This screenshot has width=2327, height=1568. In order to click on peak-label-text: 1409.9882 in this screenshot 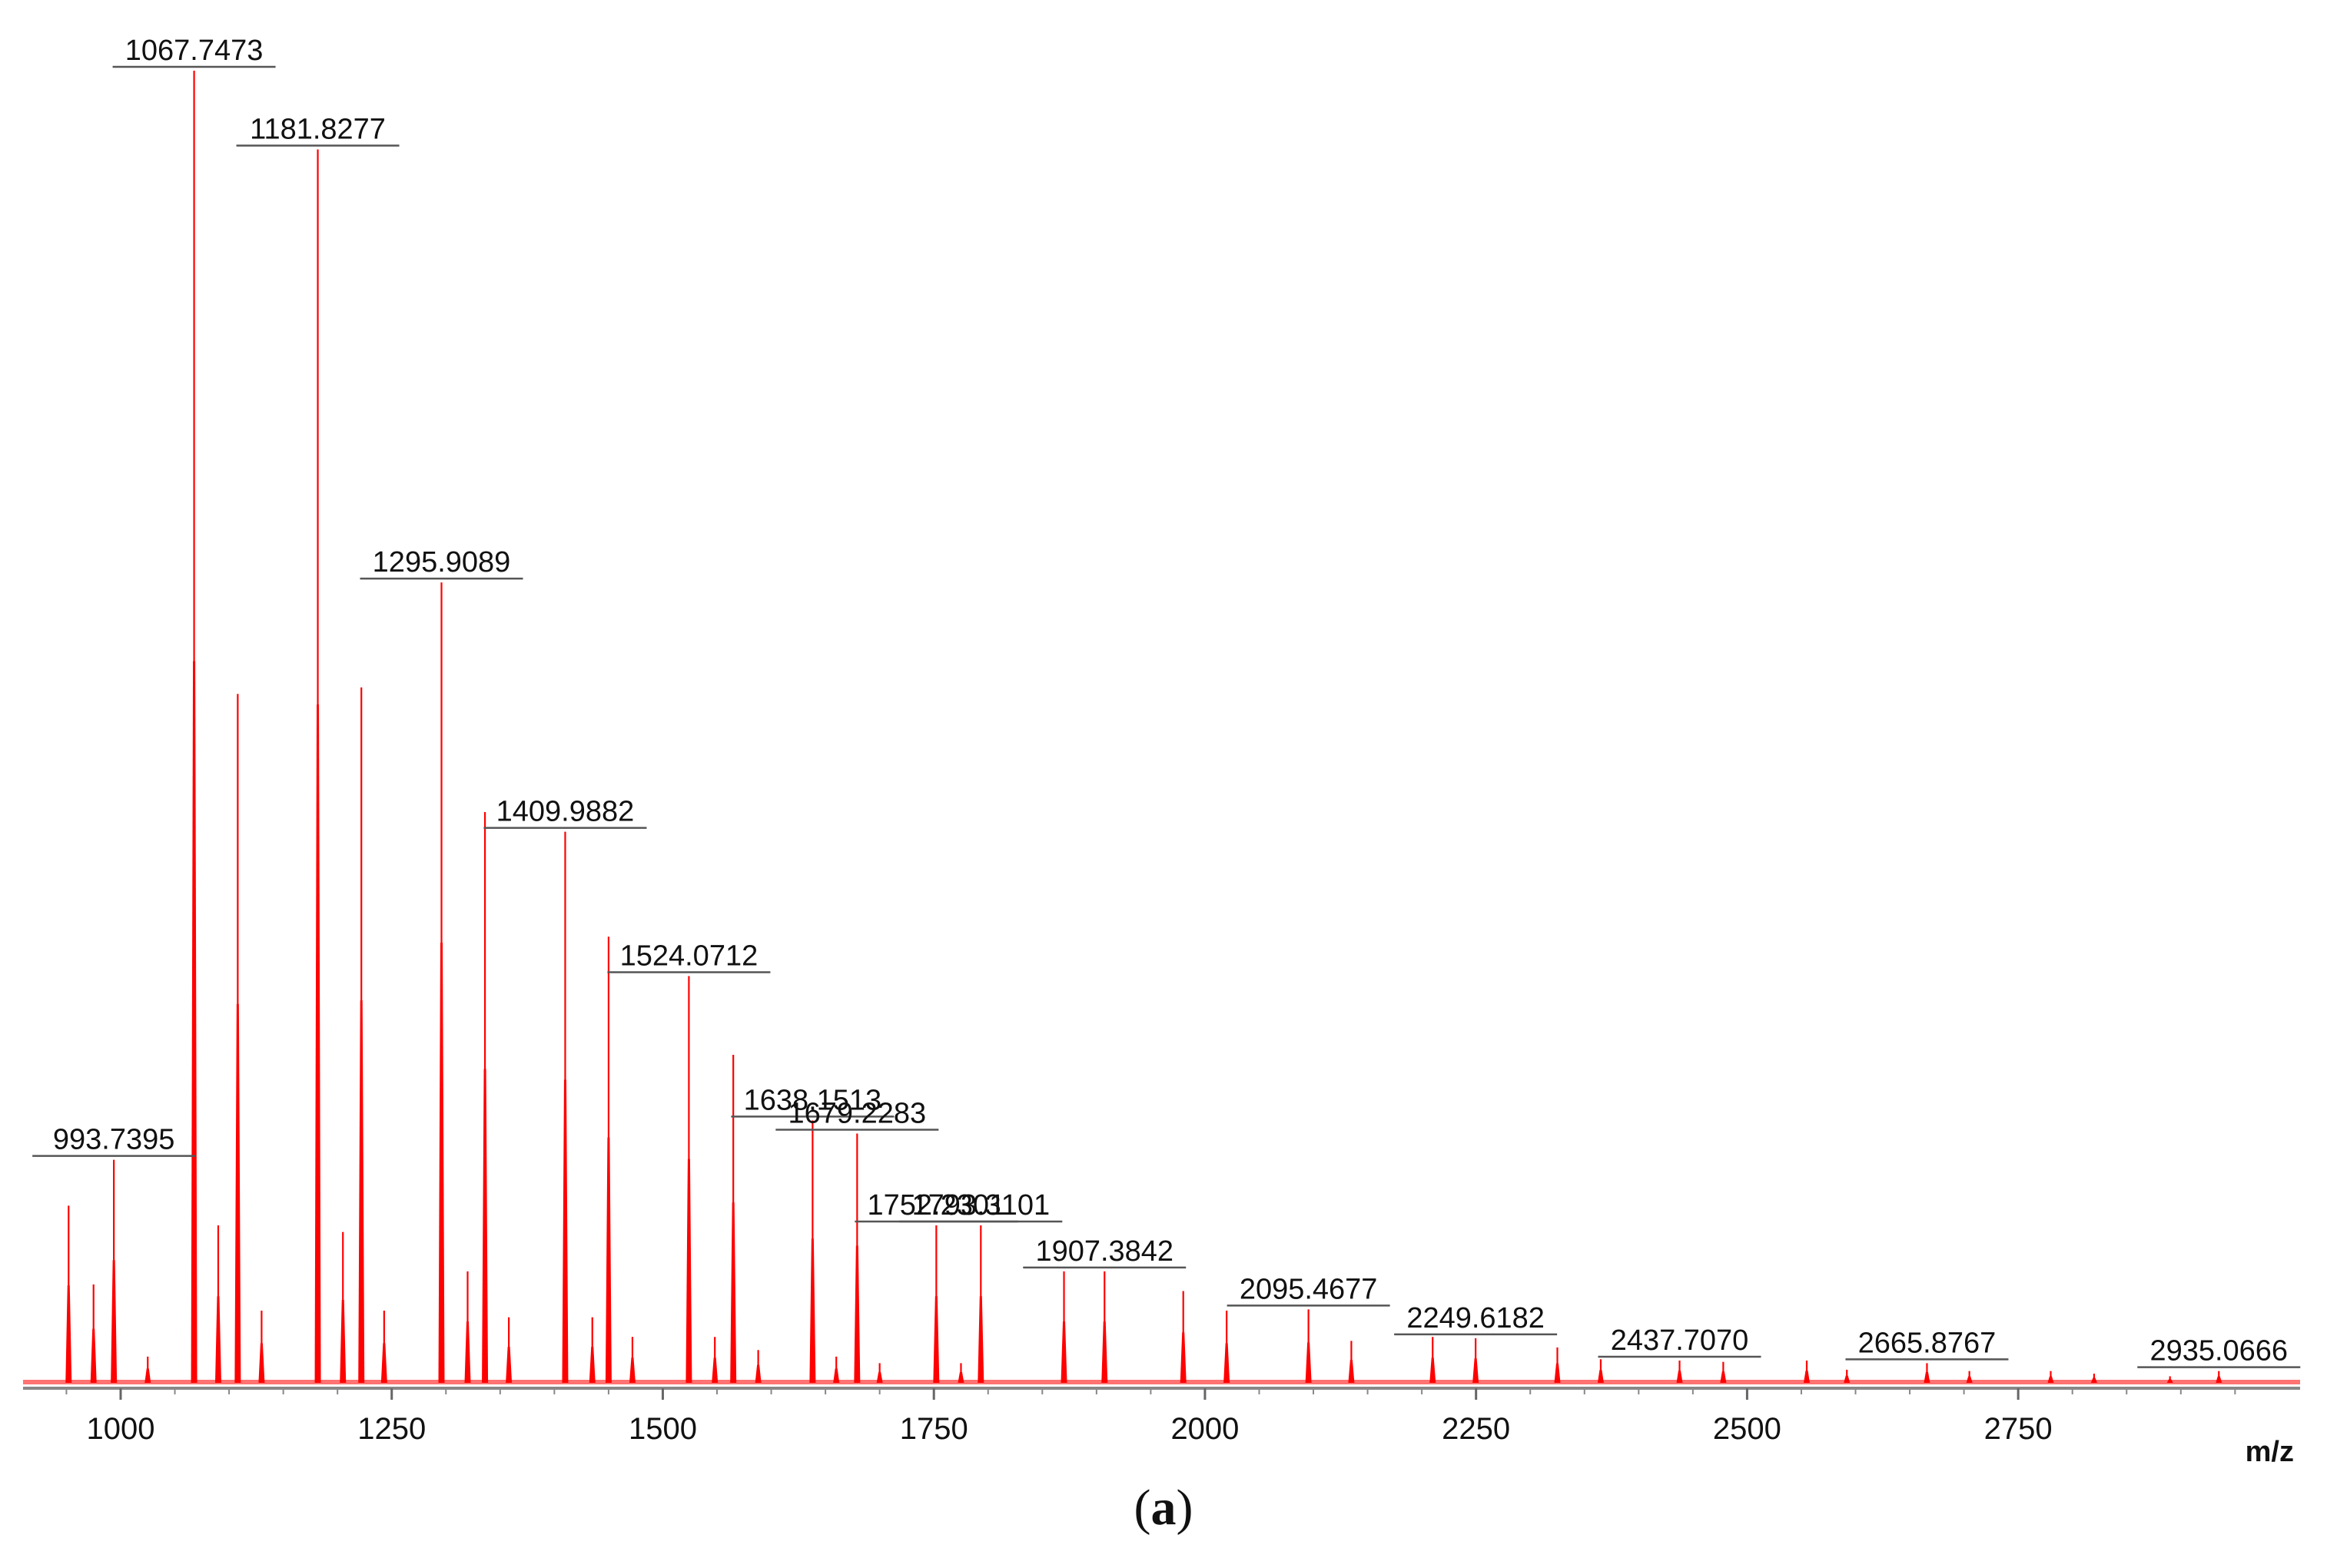, I will do `click(565, 812)`.